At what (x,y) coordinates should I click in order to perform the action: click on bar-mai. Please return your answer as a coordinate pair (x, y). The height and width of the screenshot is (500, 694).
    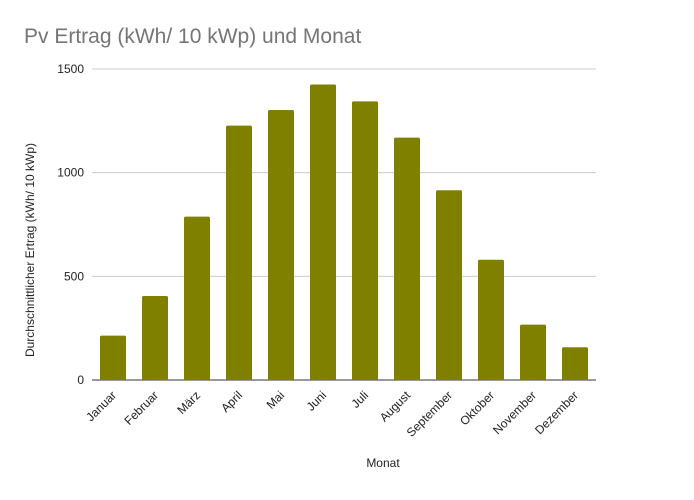
    Looking at the image, I should click on (281, 245).